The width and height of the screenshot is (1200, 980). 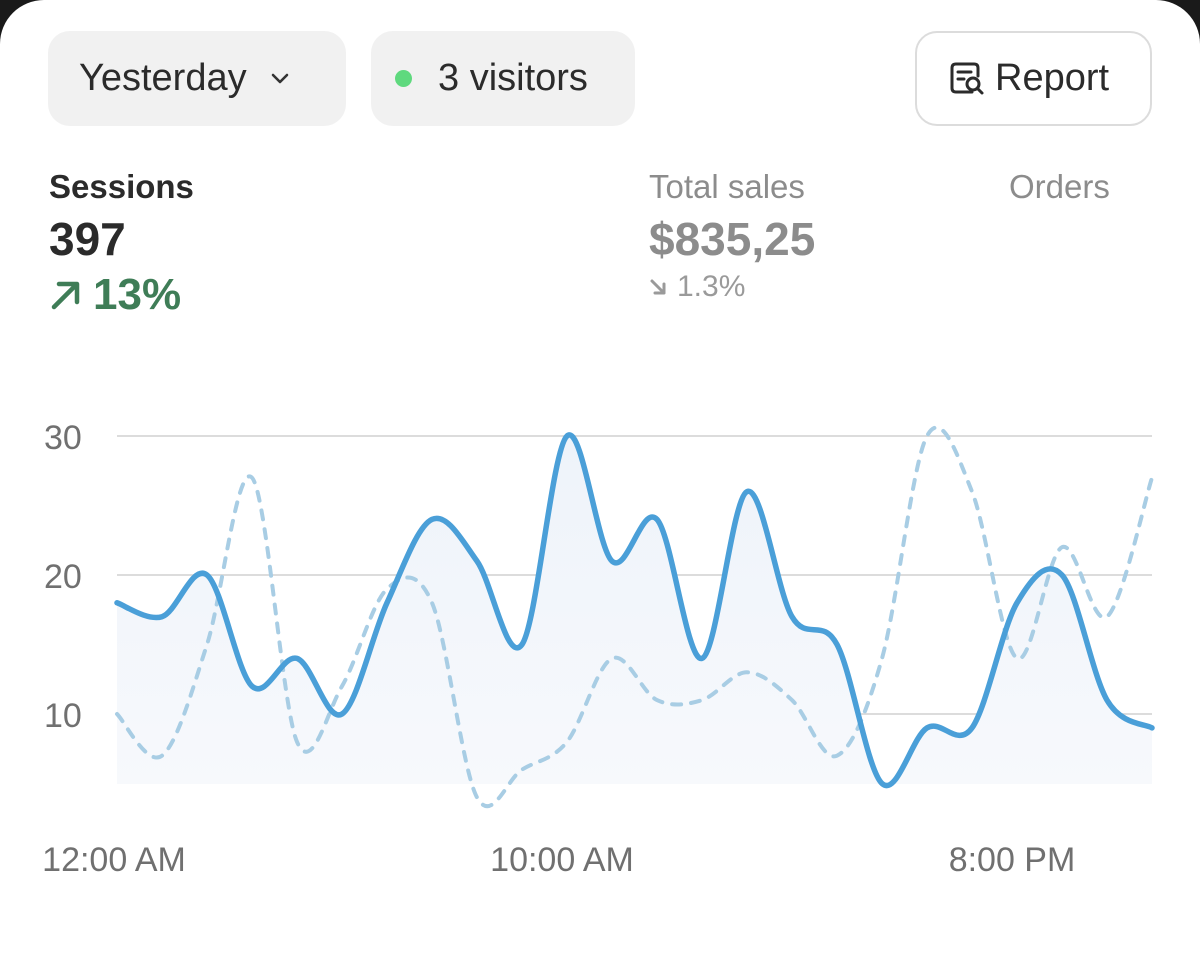 I want to click on report-button: Report, so click(x=1033, y=78).